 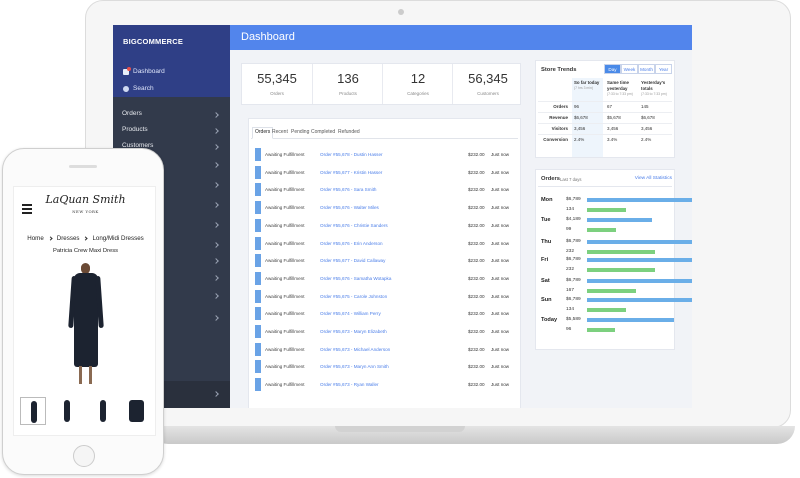 I want to click on notification-dot, so click(x=129, y=69).